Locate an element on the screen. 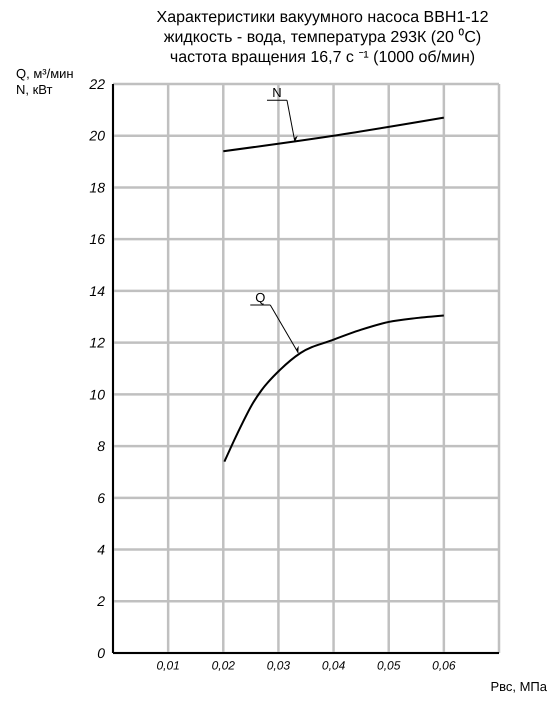 The height and width of the screenshot is (709, 555). y-tick-label: 16 is located at coordinates (97, 239).